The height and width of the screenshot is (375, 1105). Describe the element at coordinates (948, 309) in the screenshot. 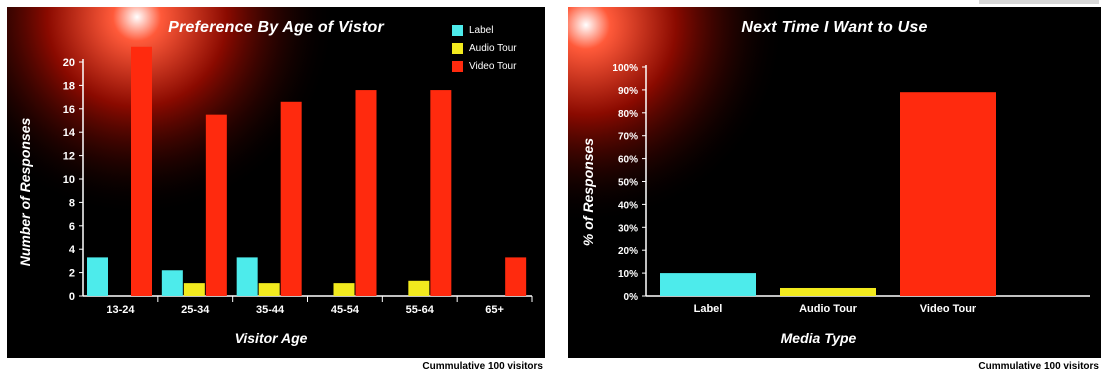

I see `x-tick-label: Video Tour` at that location.